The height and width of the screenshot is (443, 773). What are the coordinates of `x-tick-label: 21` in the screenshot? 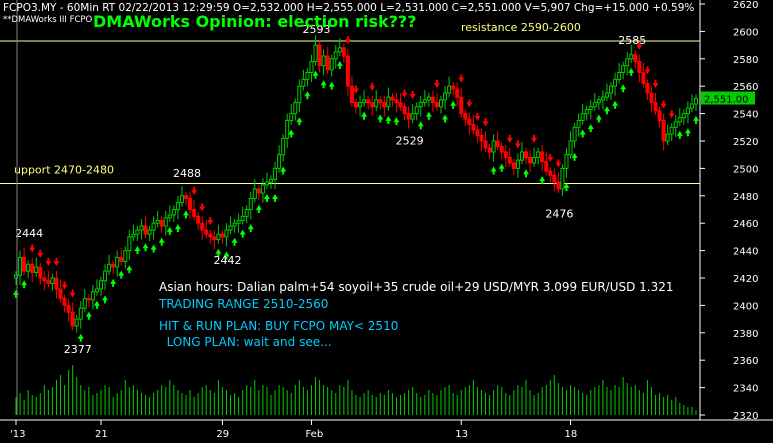 It's located at (101, 434).